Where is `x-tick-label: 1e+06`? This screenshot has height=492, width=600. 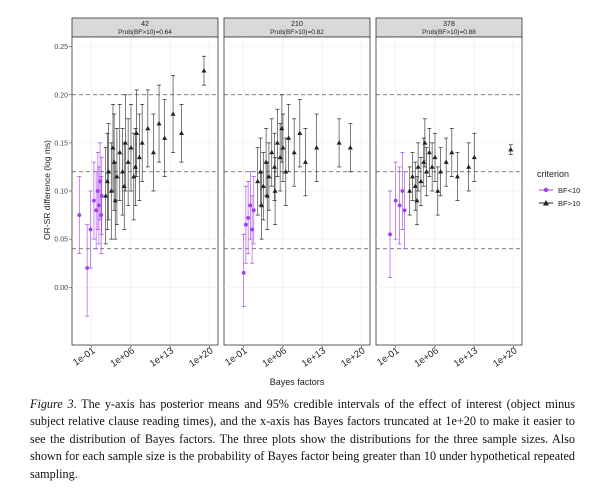 x-tick-label: 1e+06 is located at coordinates (275, 357).